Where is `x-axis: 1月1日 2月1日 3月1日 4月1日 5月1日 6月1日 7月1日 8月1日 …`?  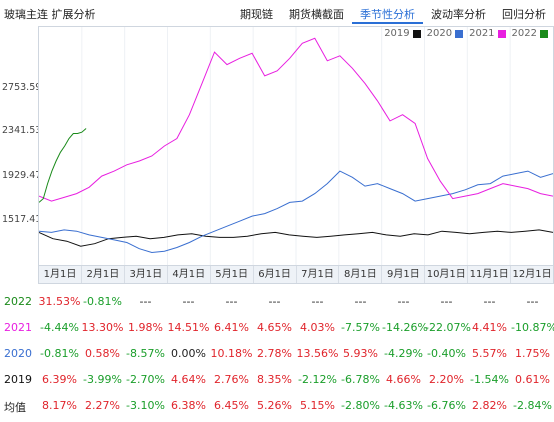 x-axis: 1月1日 2月1日 3月1日 4月1日 5月1日 6月1日 7月1日 8月1日 … is located at coordinates (296, 275).